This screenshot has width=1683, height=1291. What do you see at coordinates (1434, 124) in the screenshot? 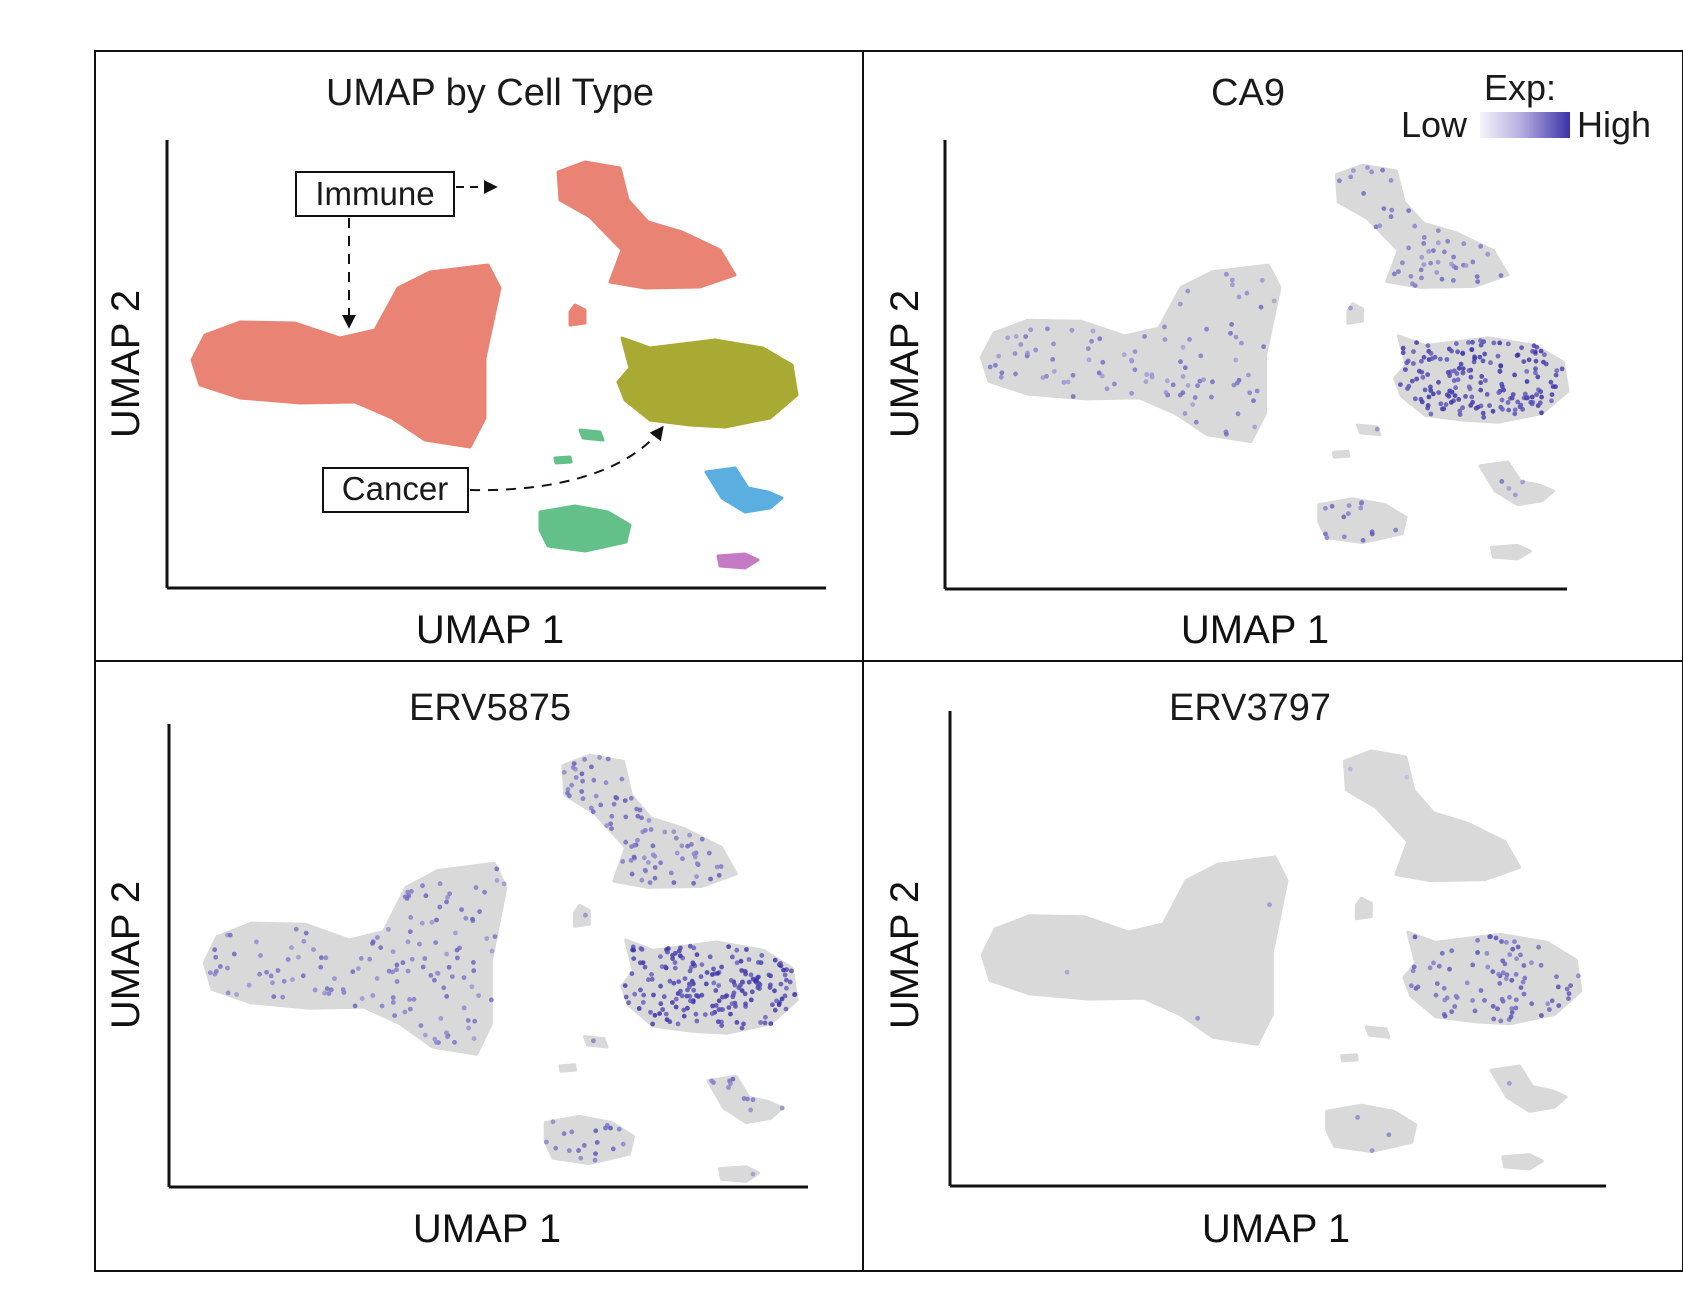
I see `legend-low-label: Low` at bounding box center [1434, 124].